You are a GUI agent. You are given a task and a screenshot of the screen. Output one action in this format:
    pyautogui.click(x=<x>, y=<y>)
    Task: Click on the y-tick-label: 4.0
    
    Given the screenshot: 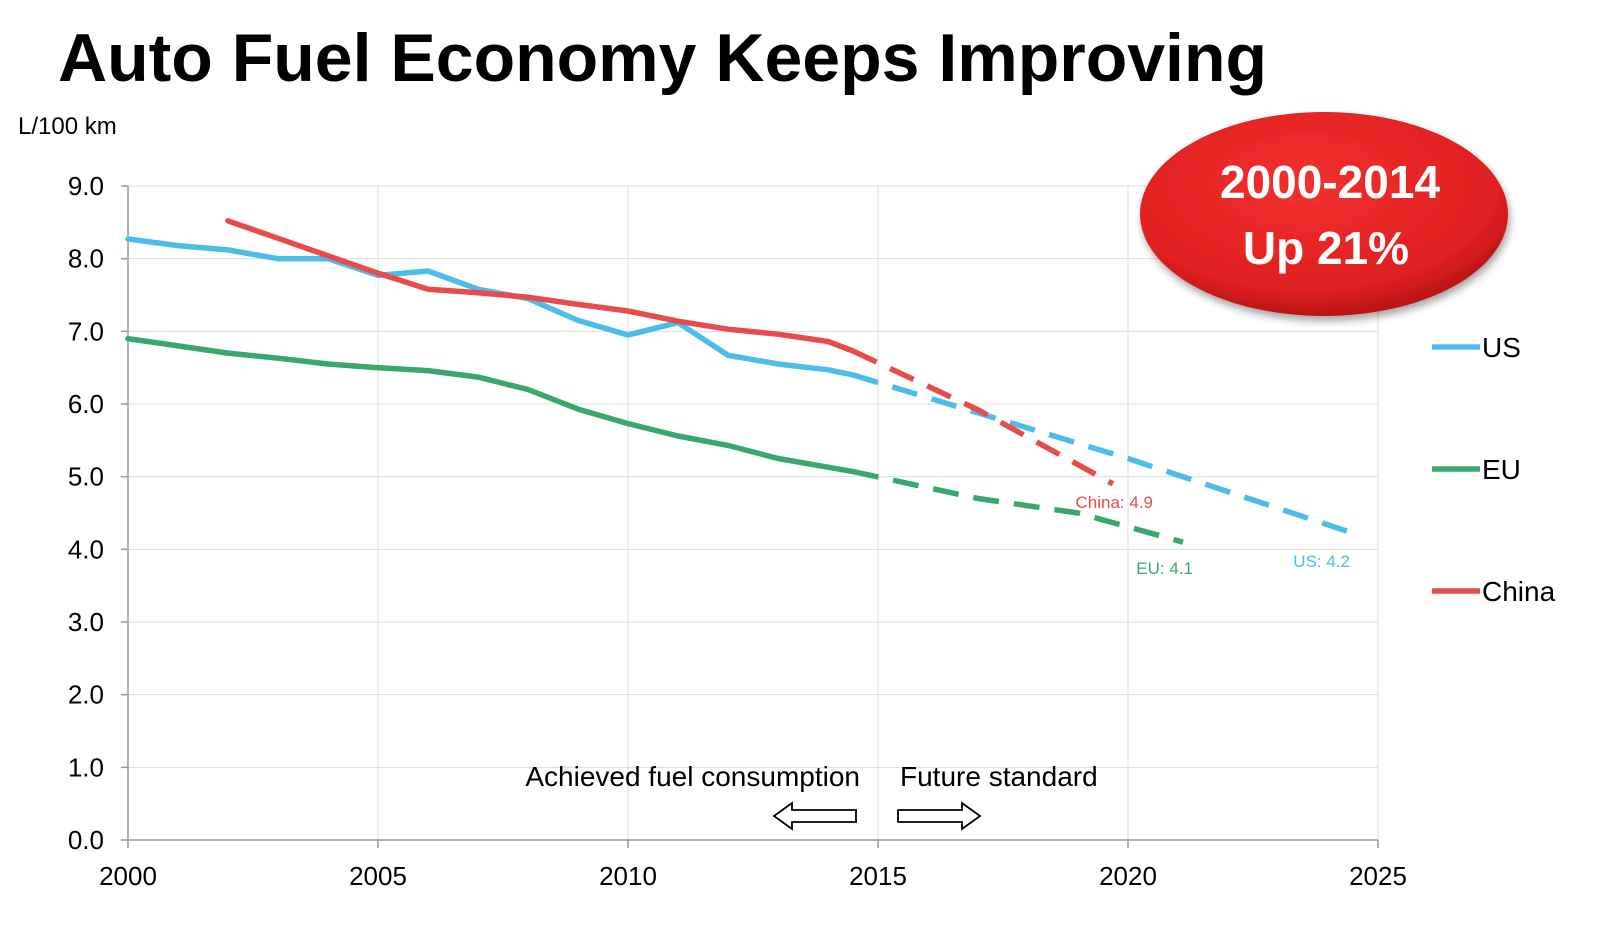 What is the action you would take?
    pyautogui.click(x=86, y=549)
    